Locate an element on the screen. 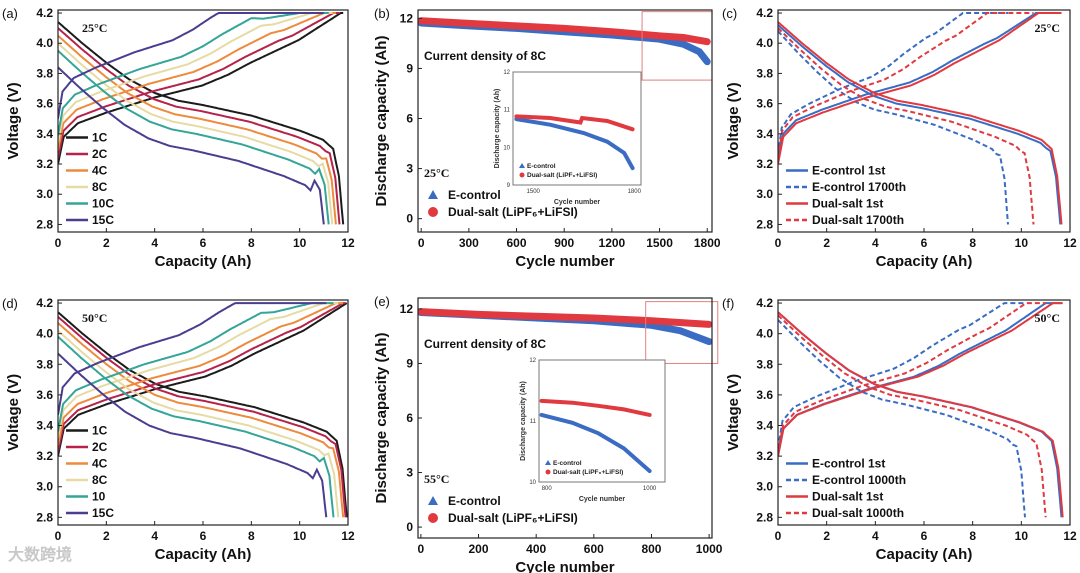 The height and width of the screenshot is (573, 1080). x-axis-title: Capacity (Ah) is located at coordinates (203, 261).